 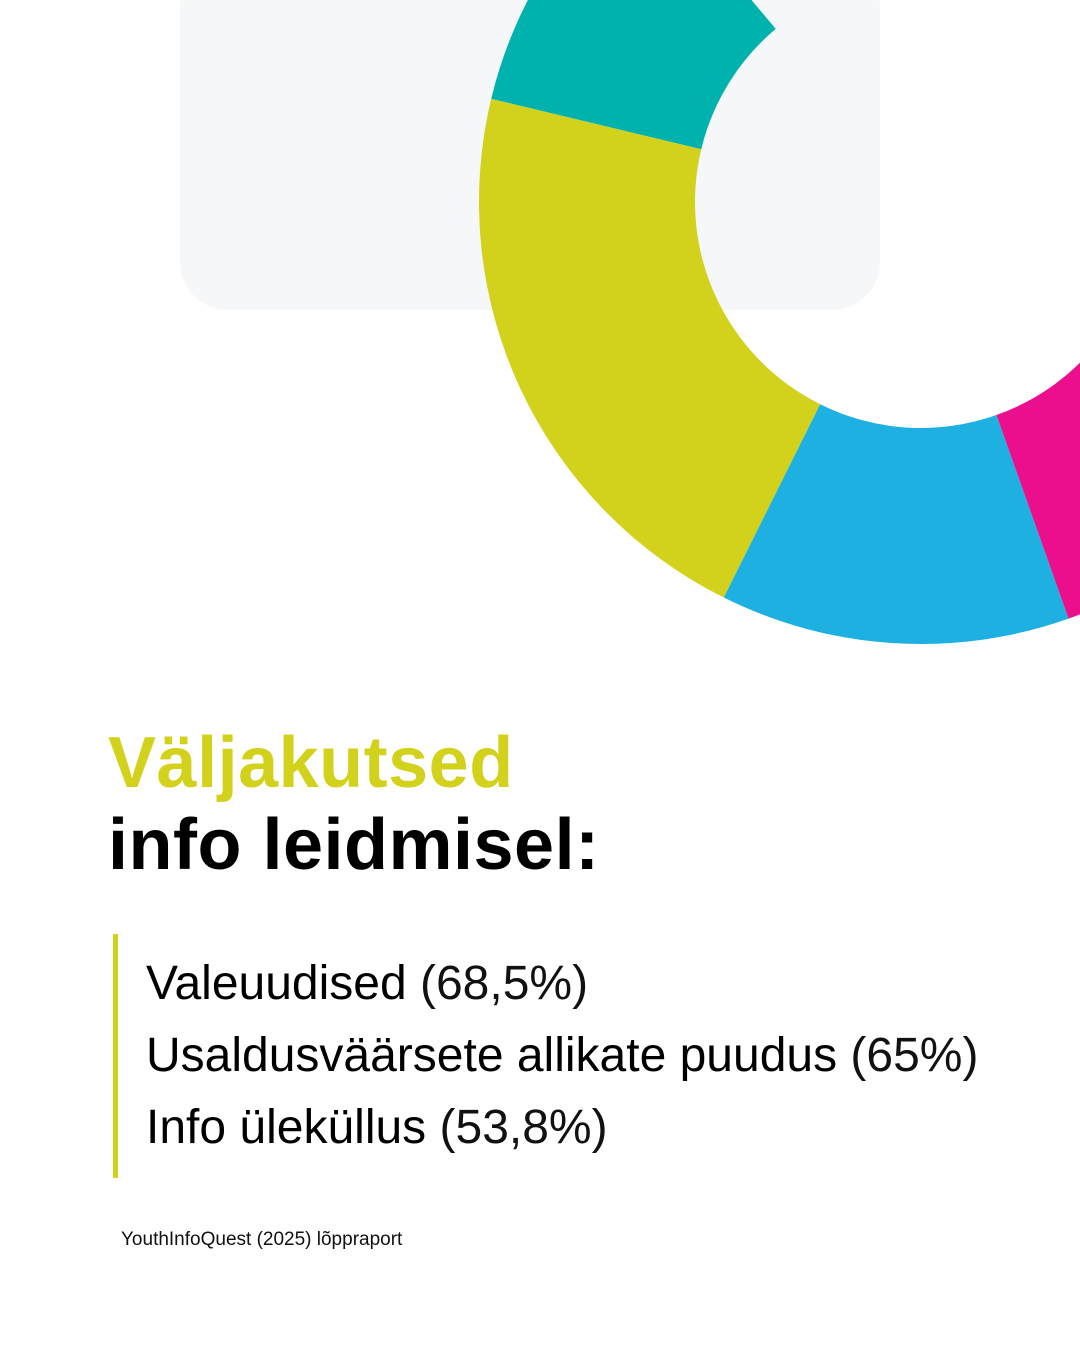 What do you see at coordinates (262, 1239) in the screenshot?
I see `source-citation: YouthInfoQuest (2025) lõppraport` at bounding box center [262, 1239].